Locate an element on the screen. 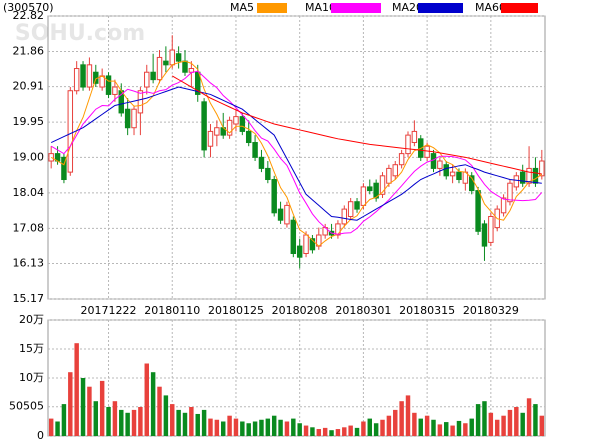 The width and height of the screenshot is (600, 440). x-tick-label: 20180125 is located at coordinates (236, 310).